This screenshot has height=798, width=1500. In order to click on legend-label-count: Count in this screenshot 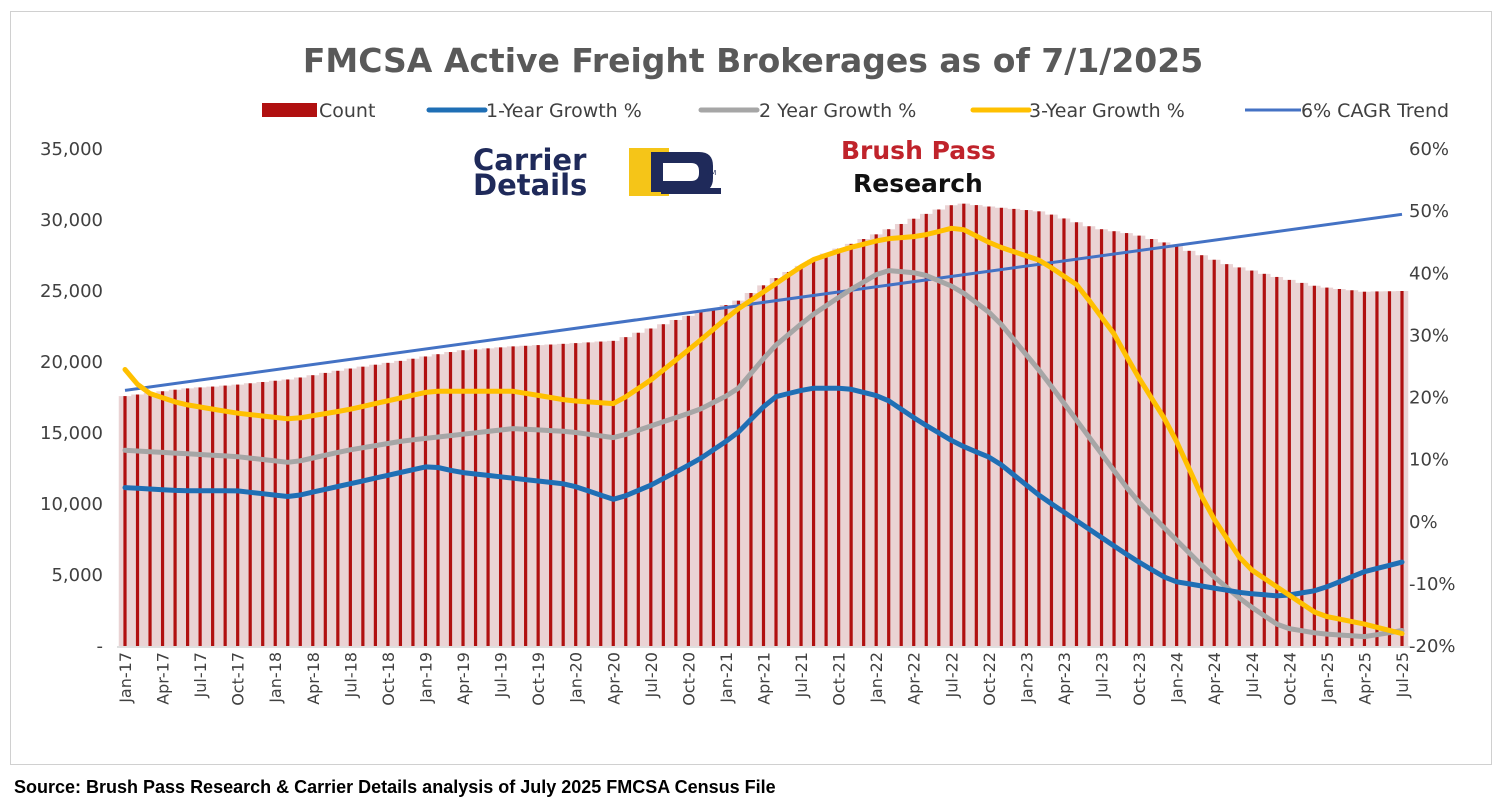, I will do `click(347, 111)`.